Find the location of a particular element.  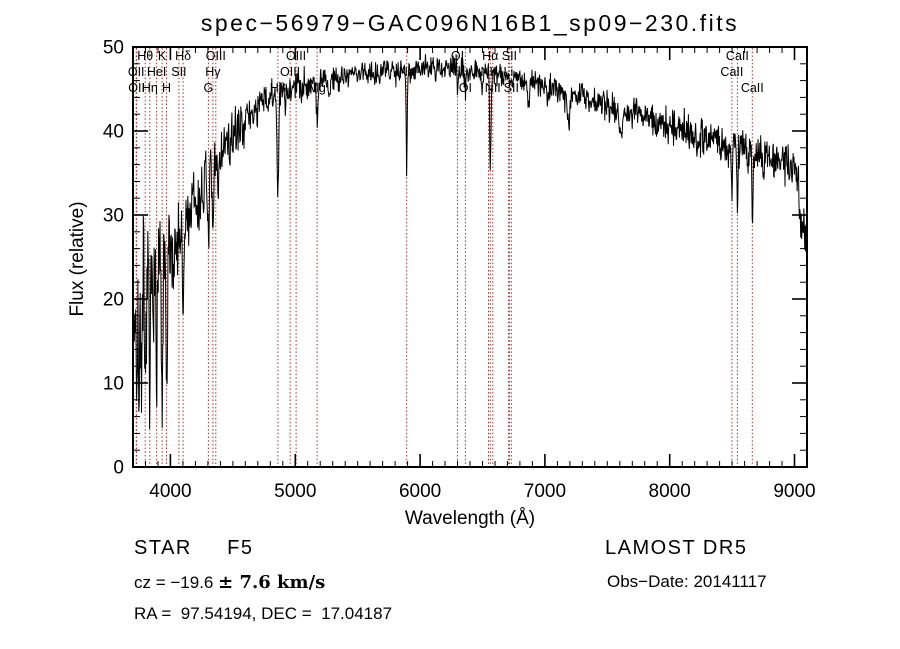

cz-error: ± 7.6 km/s is located at coordinates (272, 582).